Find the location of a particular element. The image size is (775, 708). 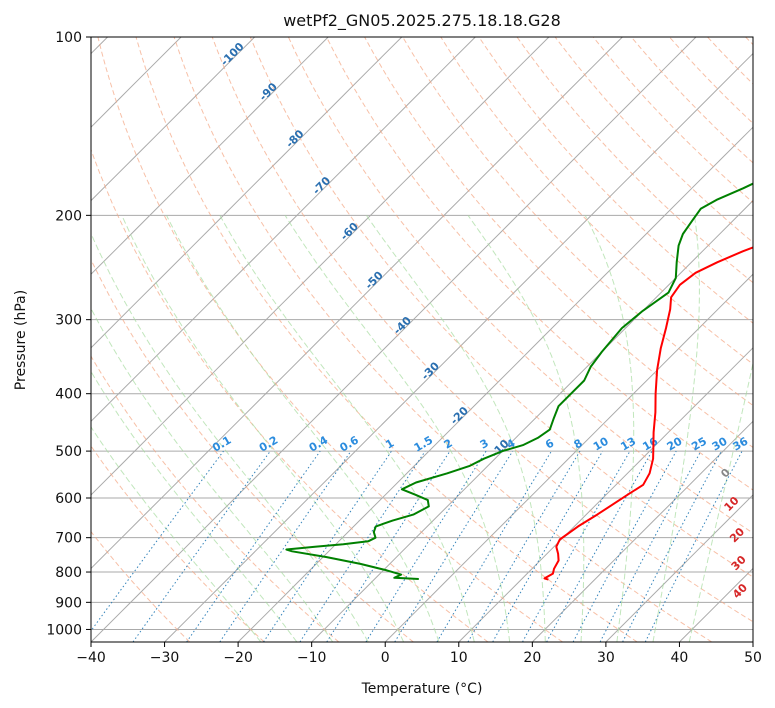

moist-adiabat--15 is located at coordinates (194, 506).